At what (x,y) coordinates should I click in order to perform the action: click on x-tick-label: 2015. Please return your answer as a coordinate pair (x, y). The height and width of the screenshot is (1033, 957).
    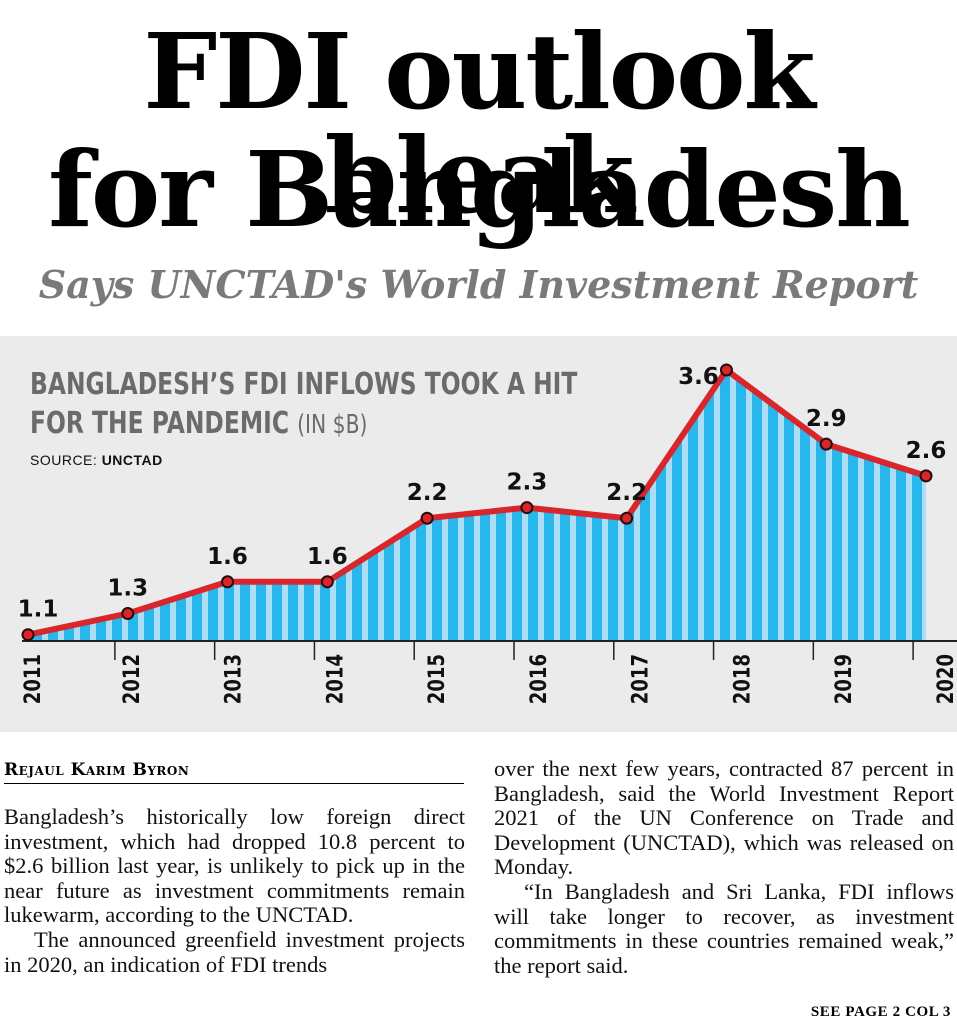
    Looking at the image, I should click on (436, 679).